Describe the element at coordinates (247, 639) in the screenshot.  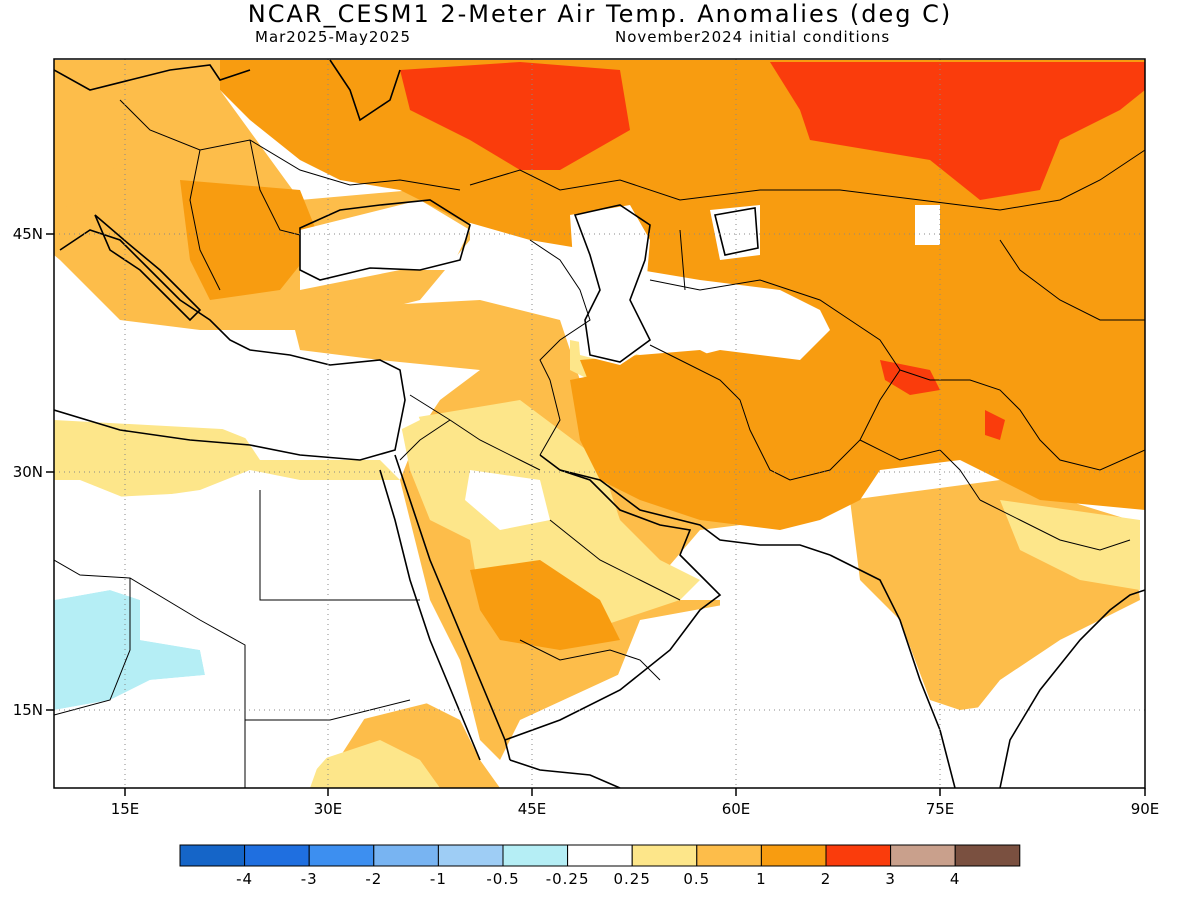
I see `anomaly-region-africa-white` at that location.